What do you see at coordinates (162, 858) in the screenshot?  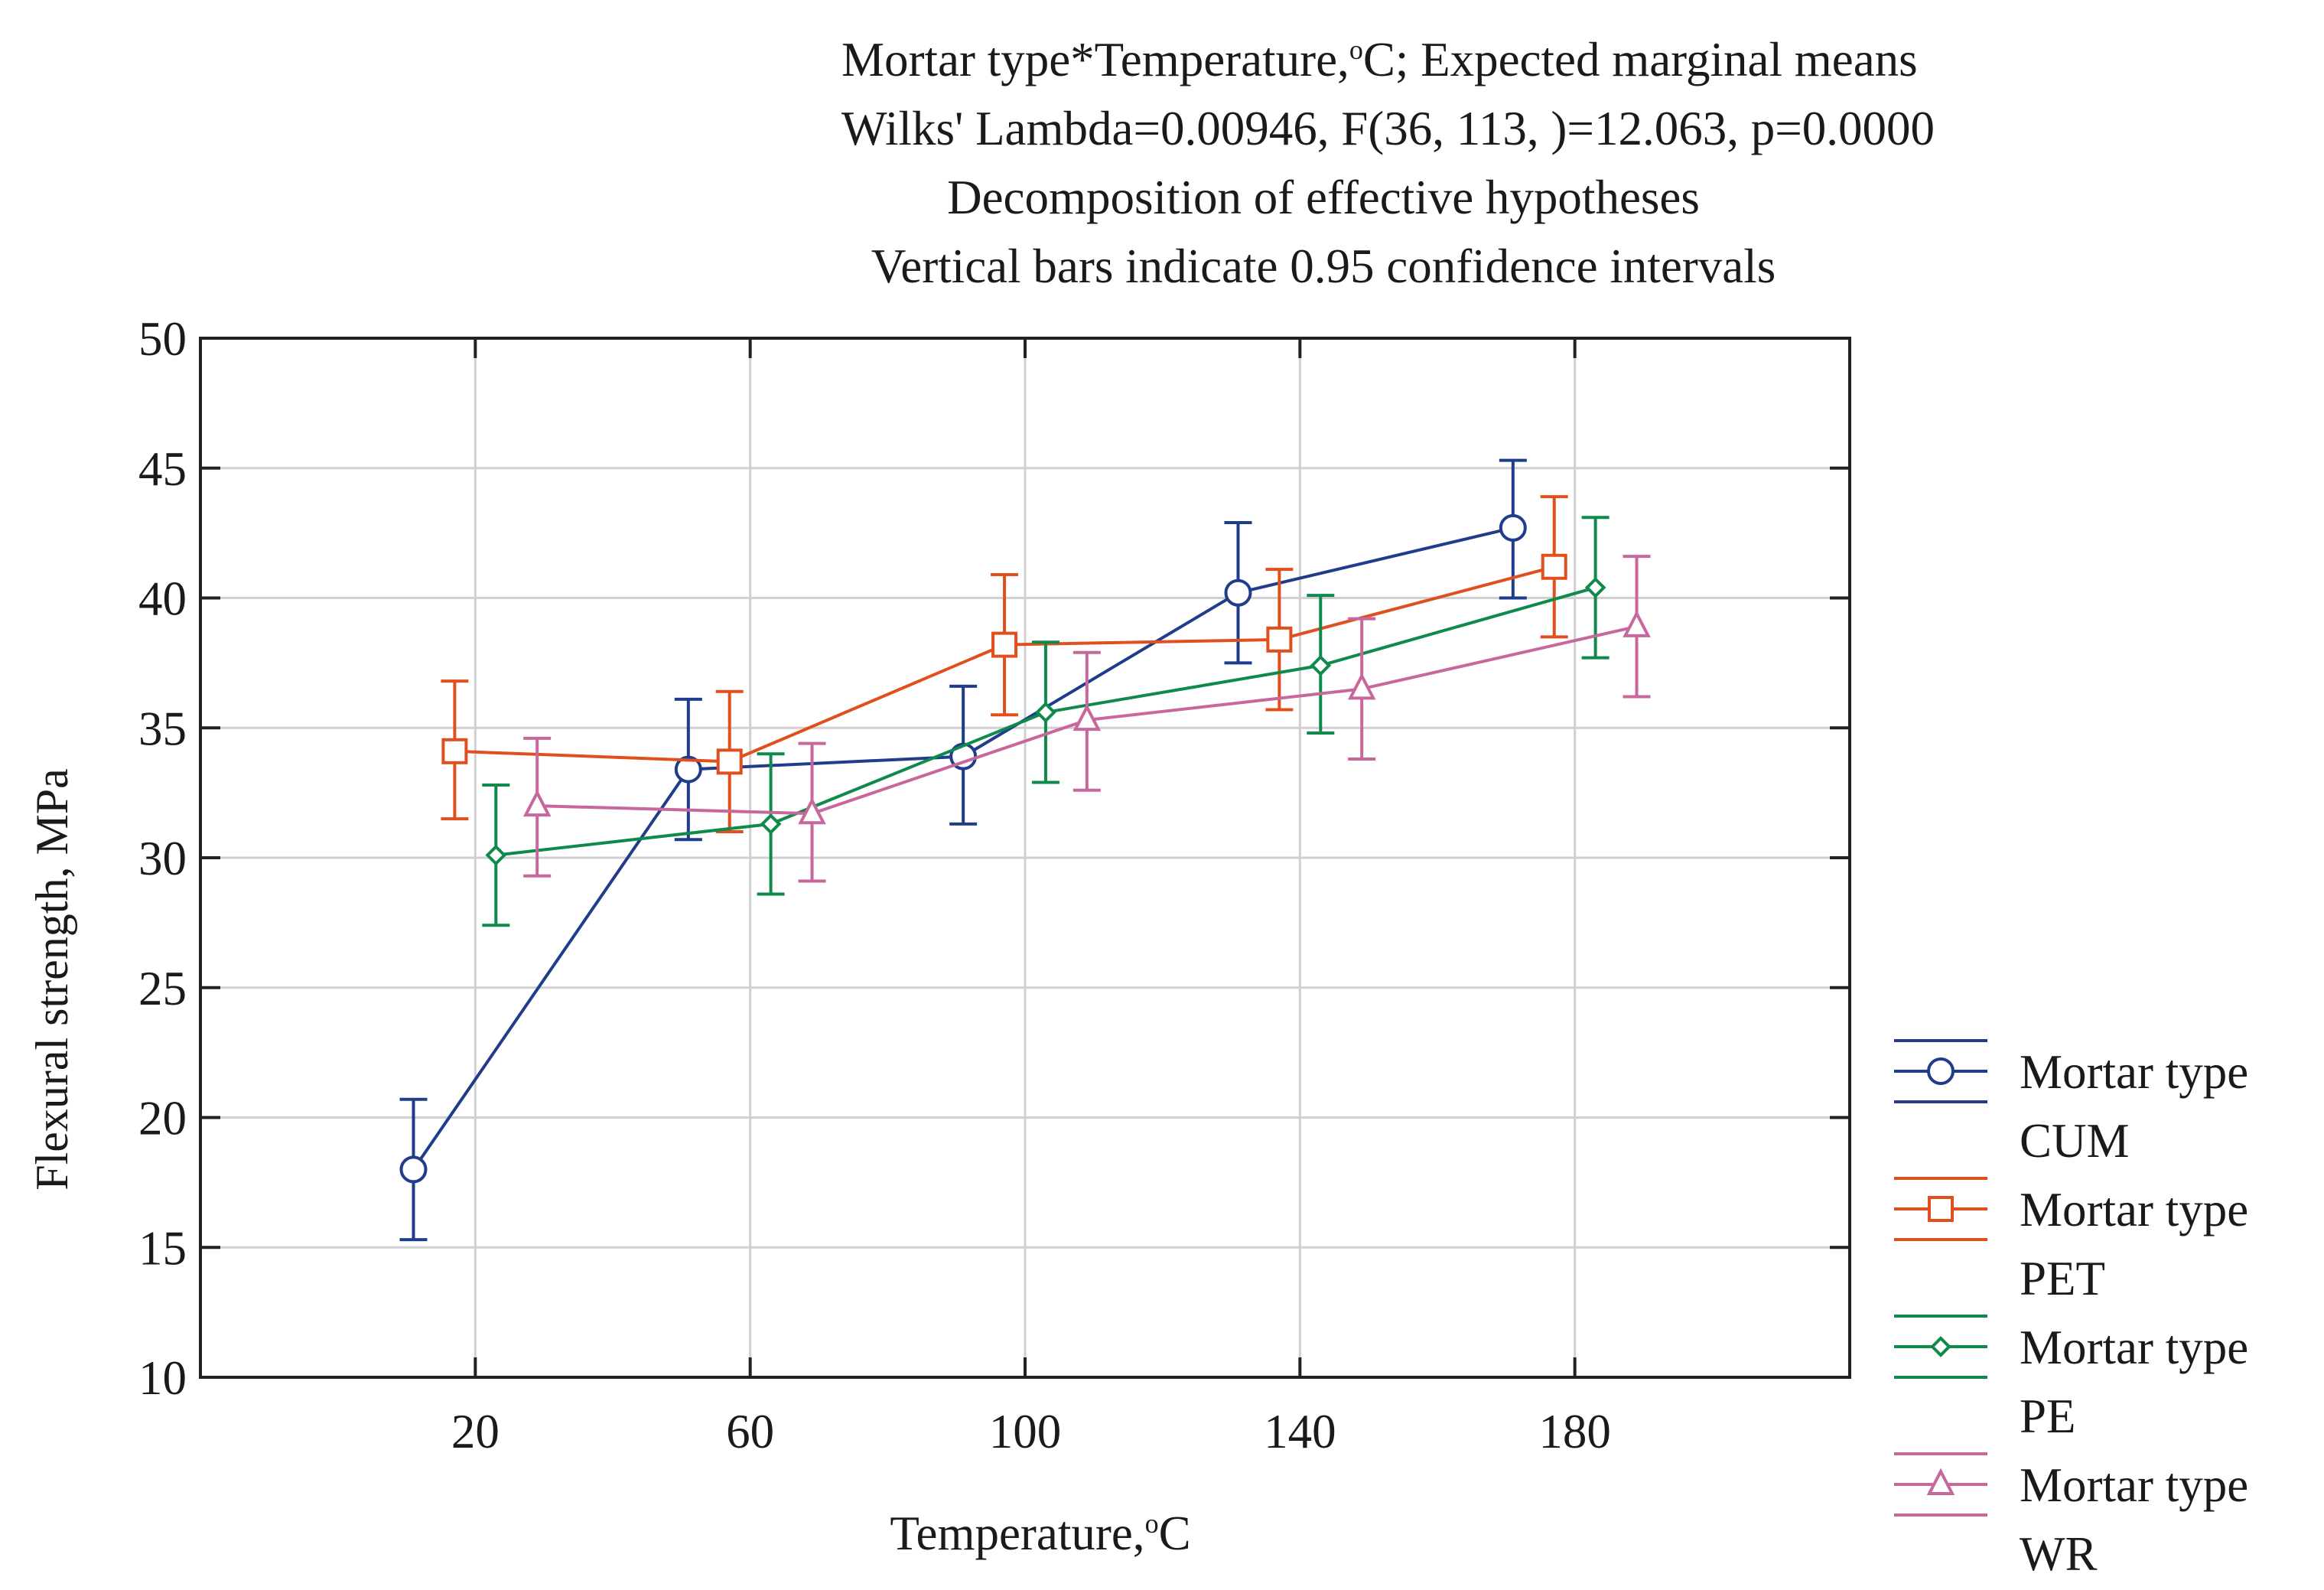 I see `y-tick-label: 30` at bounding box center [162, 858].